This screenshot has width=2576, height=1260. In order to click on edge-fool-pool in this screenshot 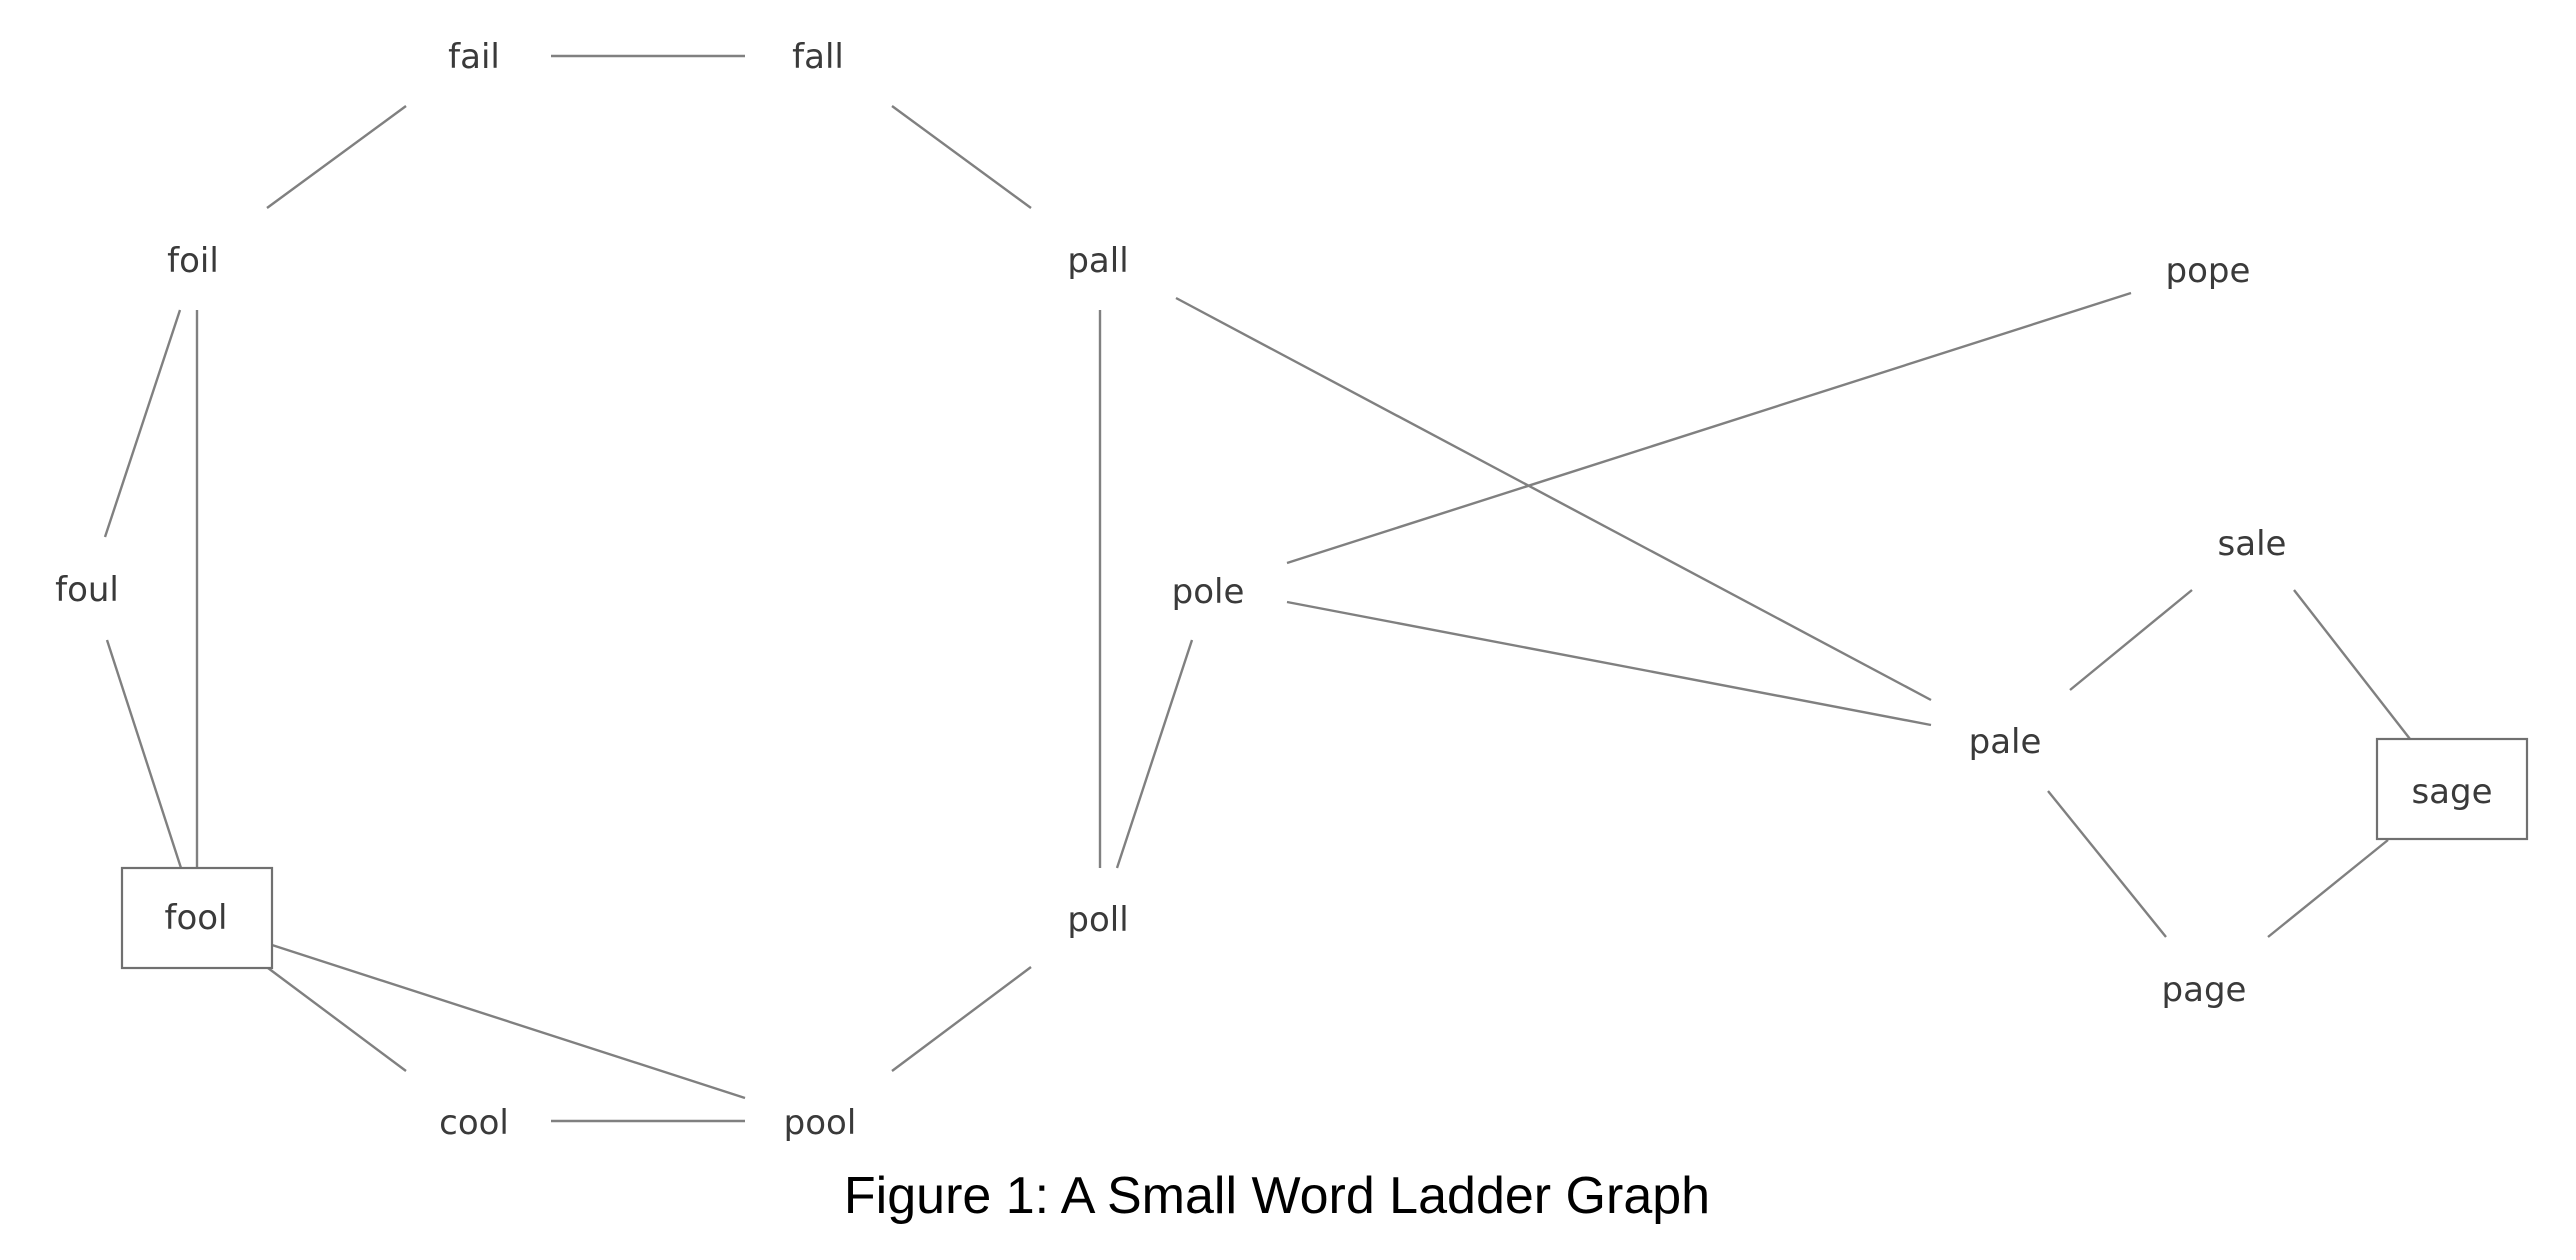, I will do `click(508, 1021)`.